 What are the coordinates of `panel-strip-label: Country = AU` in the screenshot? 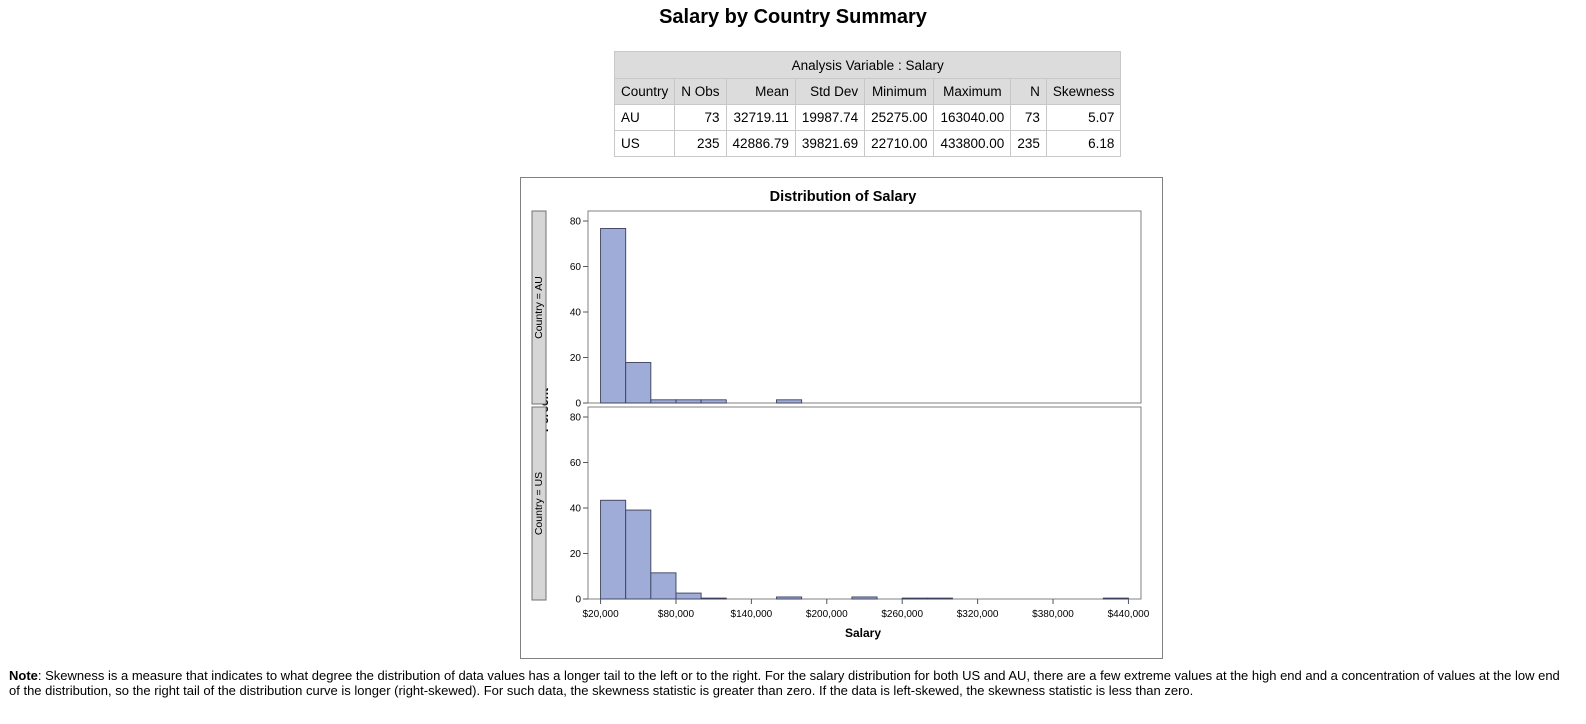 It's located at (539, 307).